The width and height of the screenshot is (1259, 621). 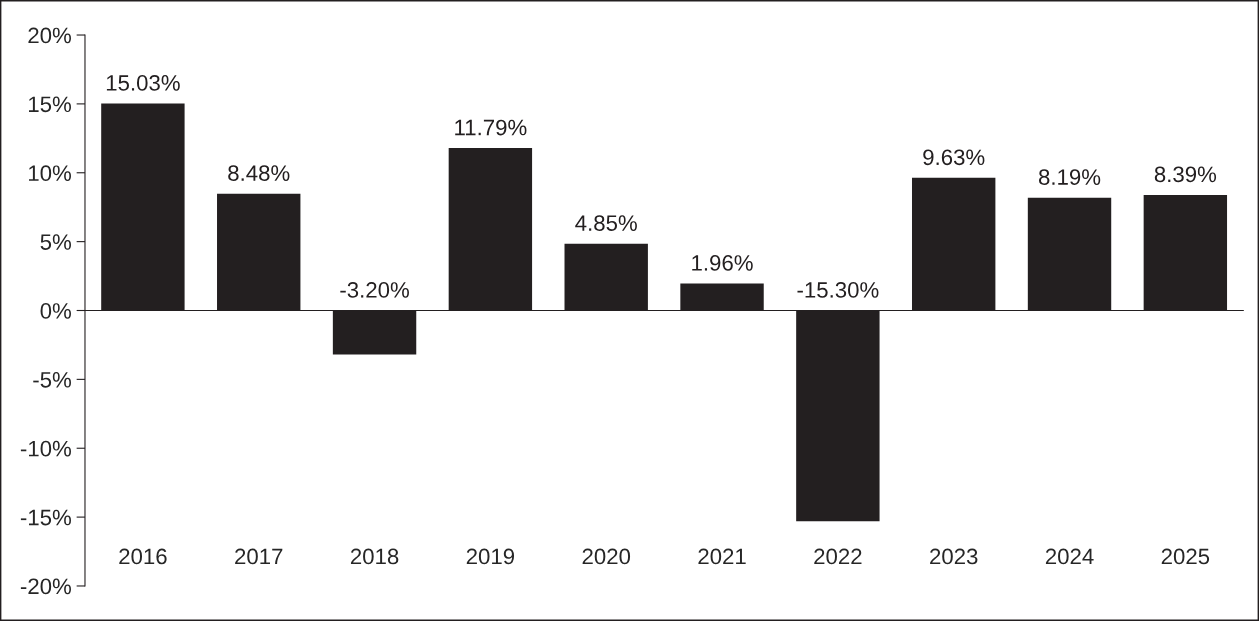 I want to click on data-label: 4.85%, so click(x=606, y=223).